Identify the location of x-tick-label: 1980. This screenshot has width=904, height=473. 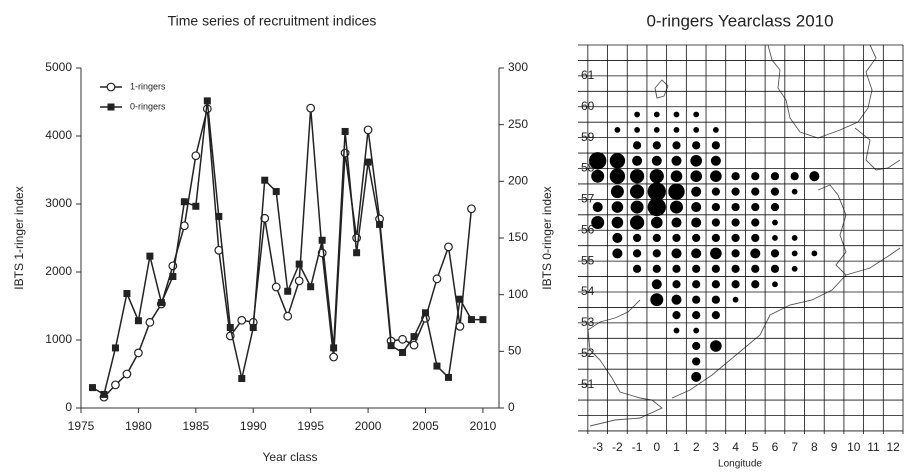
(138, 426).